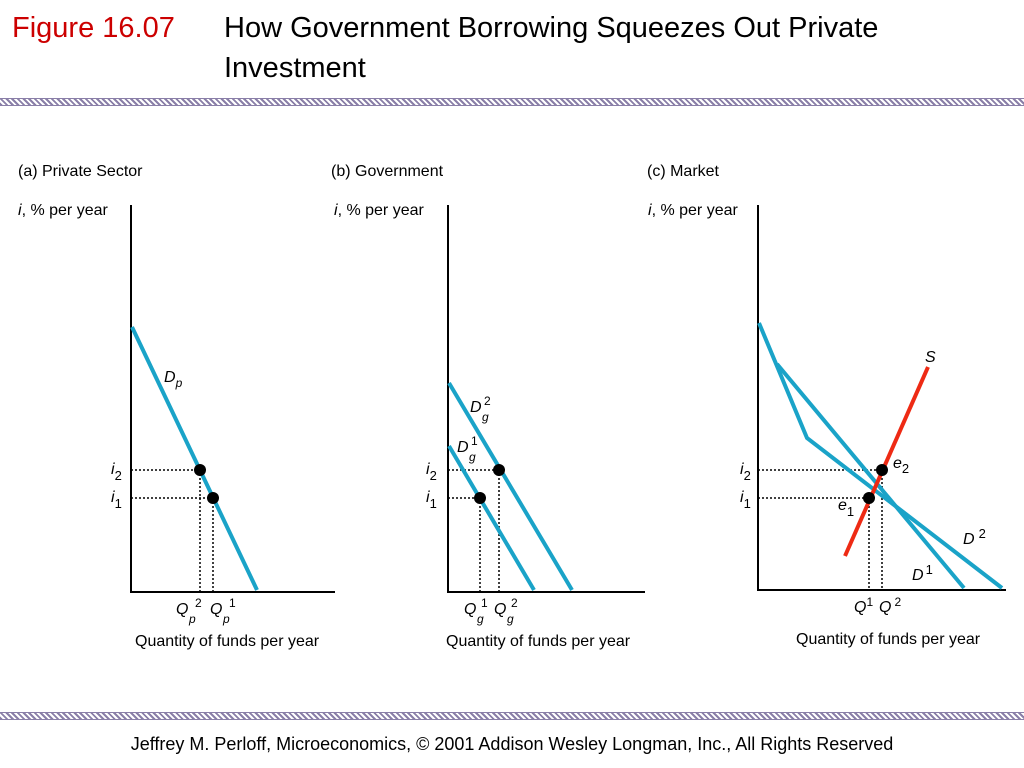 This screenshot has height=768, width=1024. Describe the element at coordinates (886, 461) in the screenshot. I see `supply-curve` at that location.